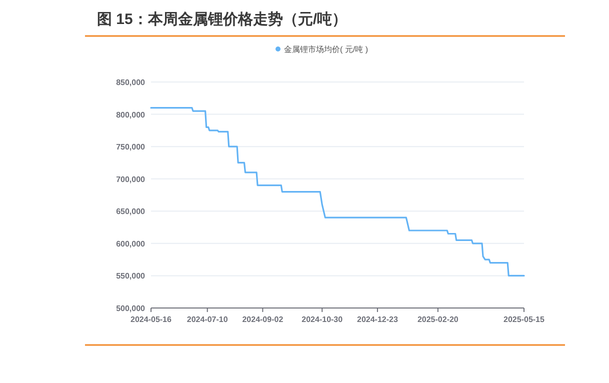  Describe the element at coordinates (222, 19) in the screenshot. I see `title: 图 15：本周金属锂价格走势（元/吨）` at that location.